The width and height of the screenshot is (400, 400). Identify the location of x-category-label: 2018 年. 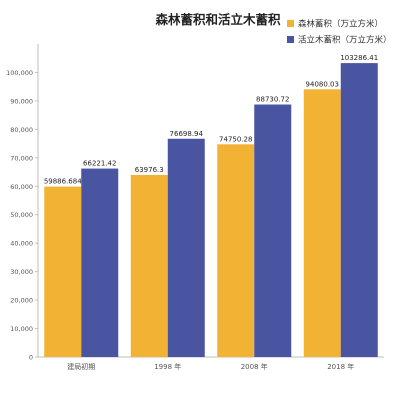
(340, 366).